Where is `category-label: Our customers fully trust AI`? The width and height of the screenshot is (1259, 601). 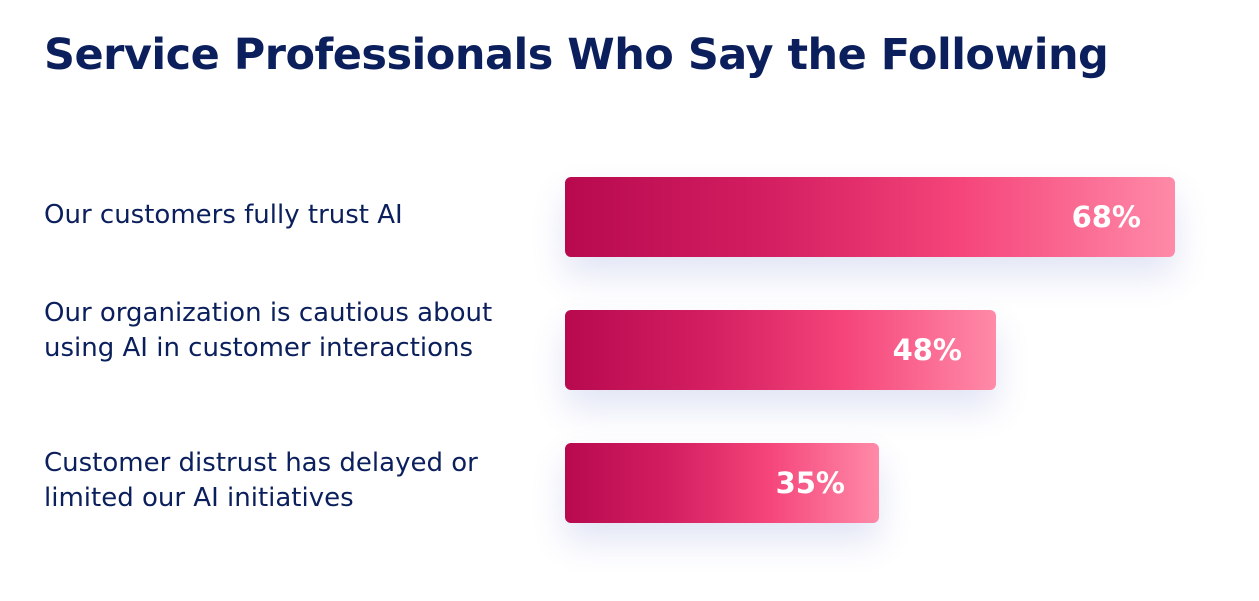
category-label: Our customers fully trust AI is located at coordinates (223, 214).